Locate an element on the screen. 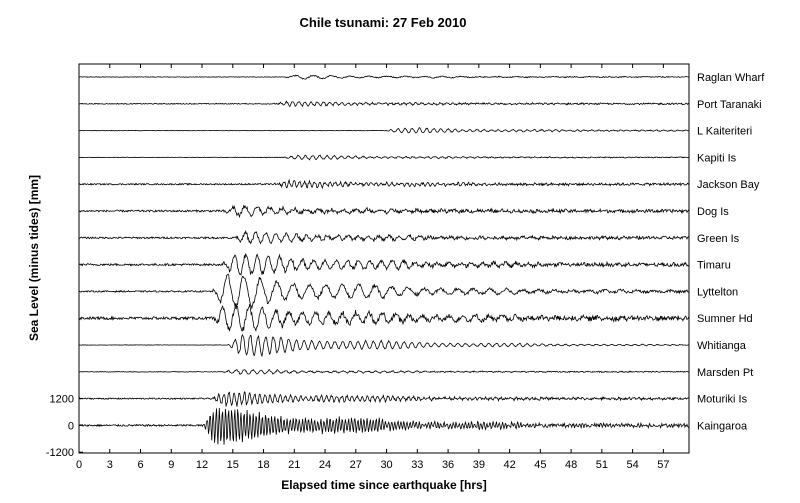  y-axis-label: Sea Level (minus tides) [mm] is located at coordinates (34, 258).